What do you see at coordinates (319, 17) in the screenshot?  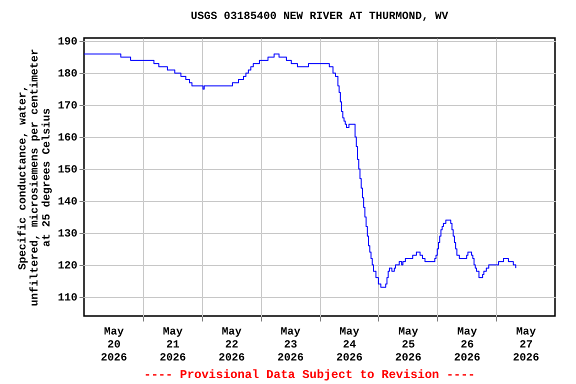 I see `chart-title: USGS 03185400 NEW RIVER AT THURMOND, WV` at bounding box center [319, 17].